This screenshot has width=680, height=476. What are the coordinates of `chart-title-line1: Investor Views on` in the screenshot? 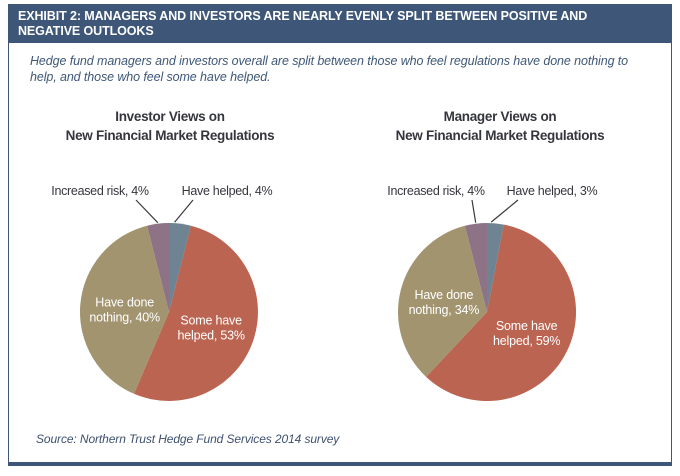 It's located at (170, 116).